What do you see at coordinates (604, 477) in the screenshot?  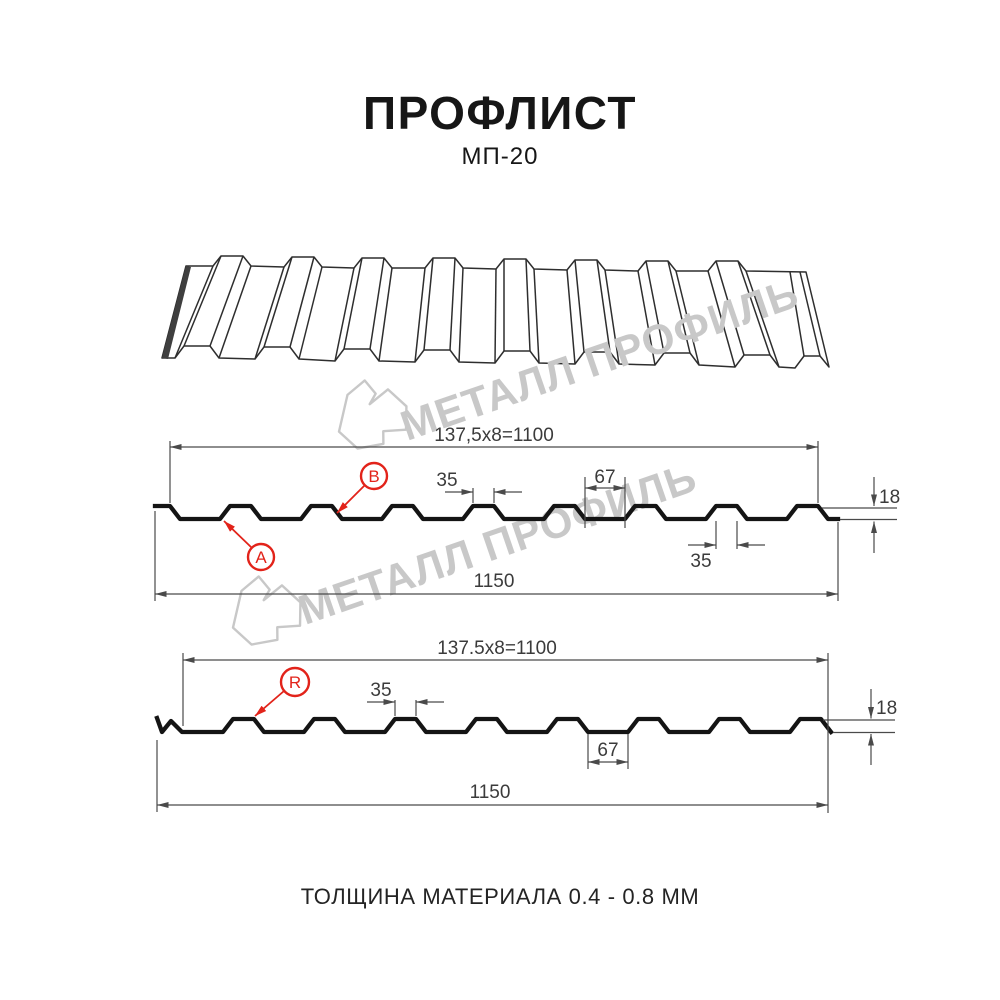 I see `dim-valley-front-value: 67` at bounding box center [604, 477].